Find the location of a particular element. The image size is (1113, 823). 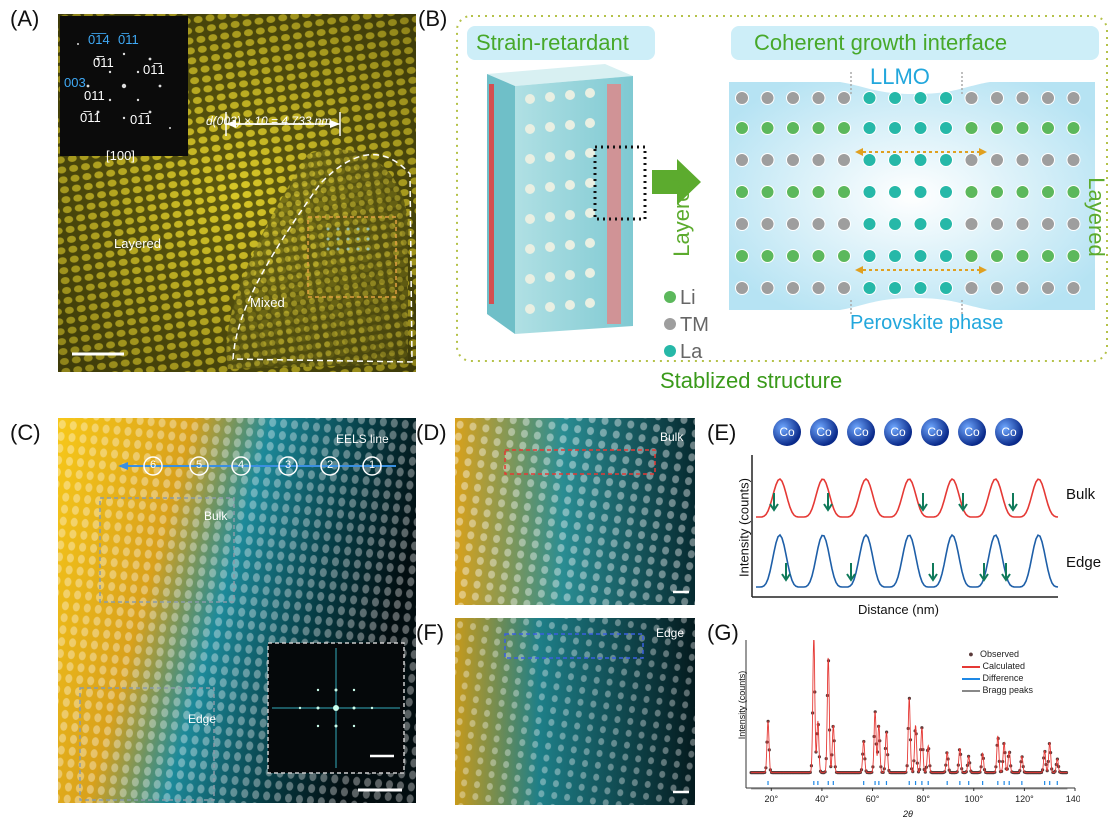

zoom-box is located at coordinates (620, 183).